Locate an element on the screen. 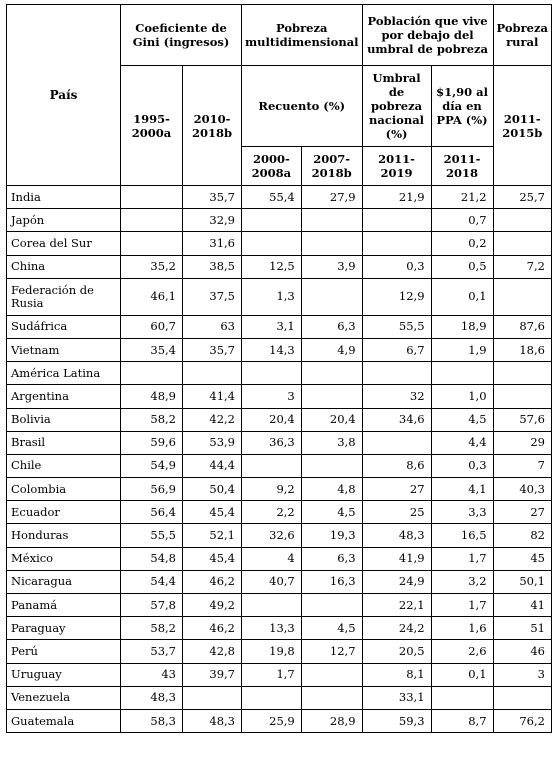 This screenshot has height=758, width=556. value-cell: 12,7 is located at coordinates (331, 651).